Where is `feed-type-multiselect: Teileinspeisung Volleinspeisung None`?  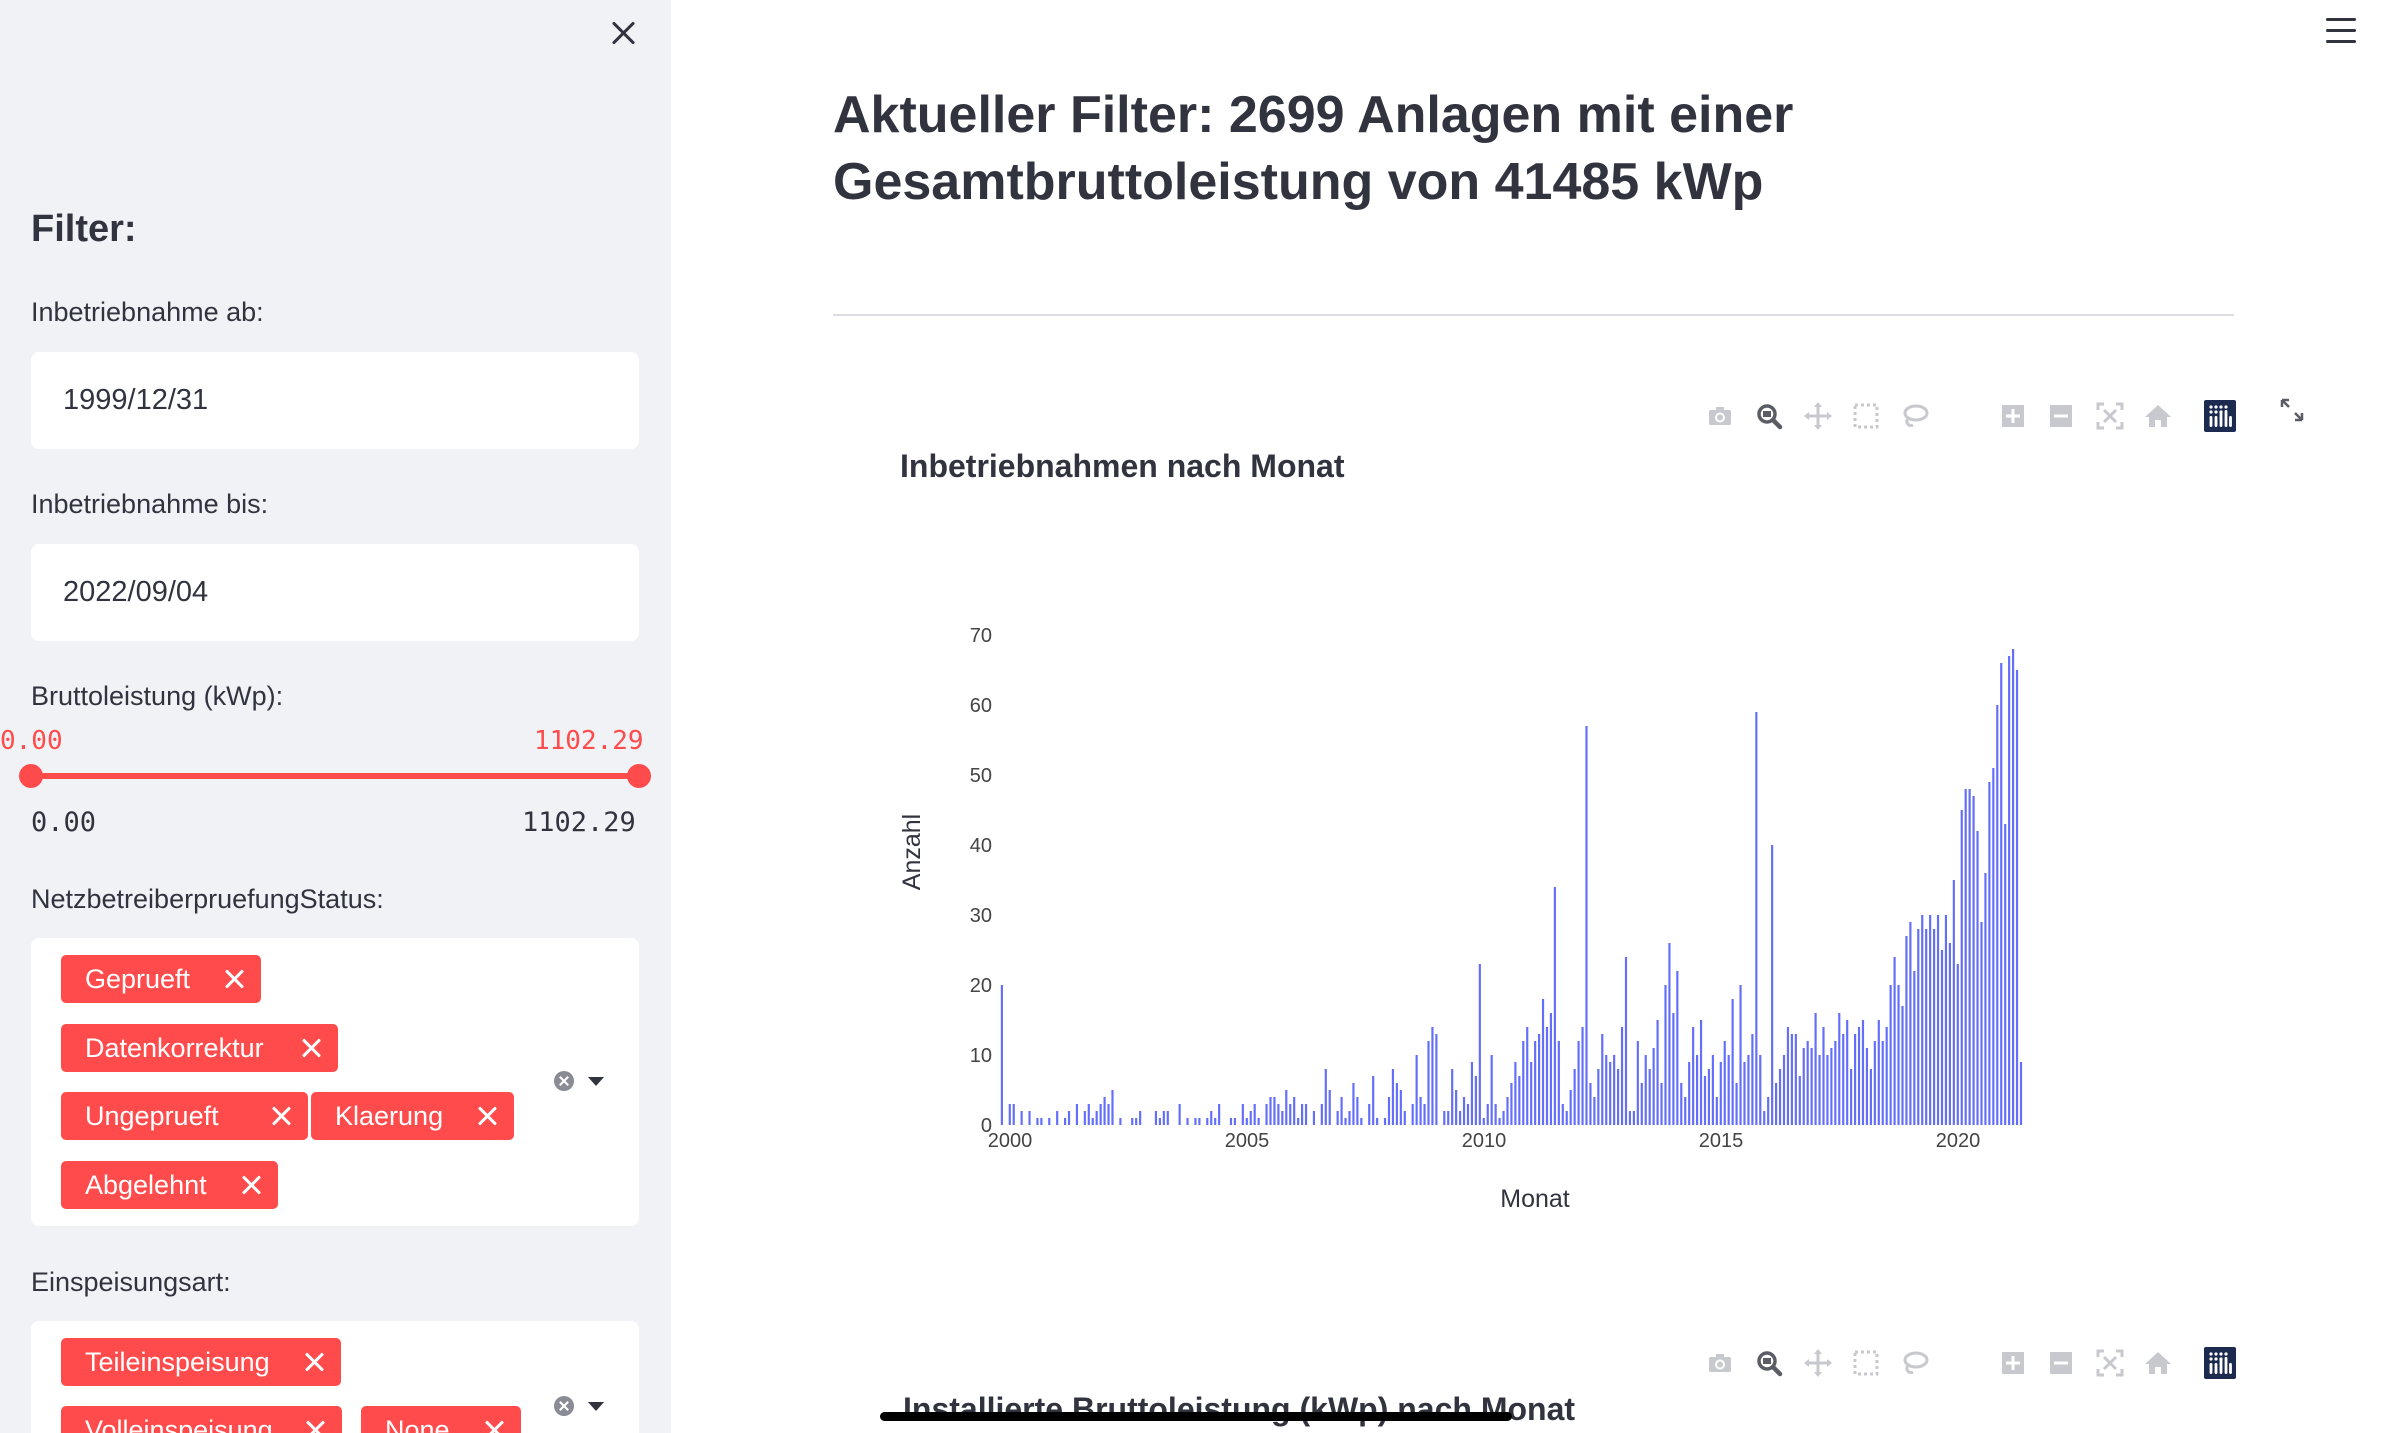
feed-type-multiselect: Teileinspeisung Volleinspeisung None is located at coordinates (335, 1377).